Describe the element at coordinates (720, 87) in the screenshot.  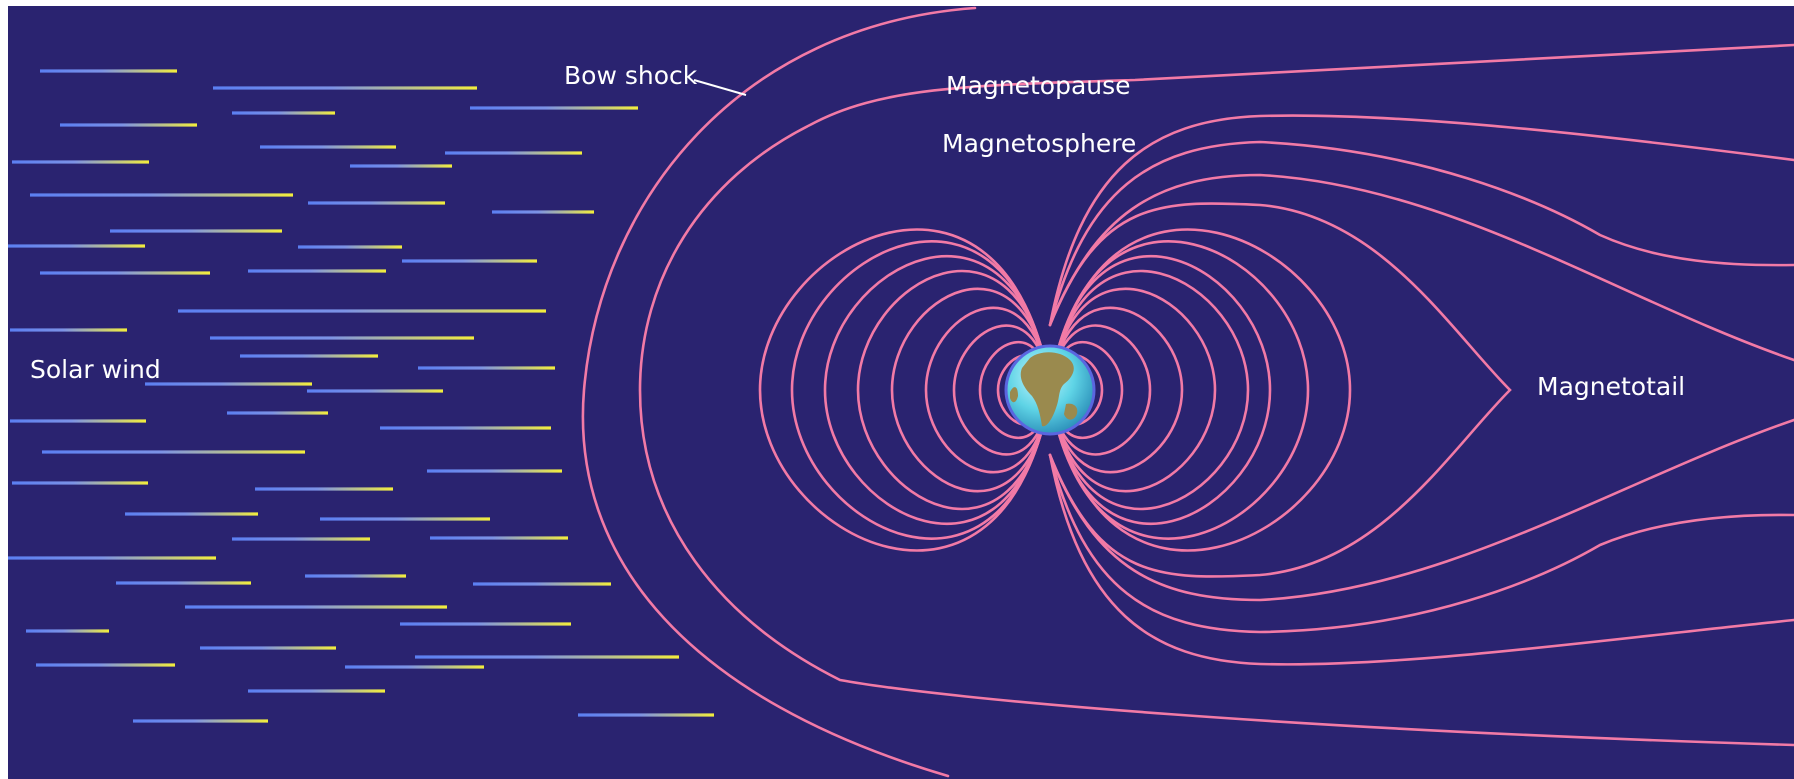
I see `bow-shock-leader` at that location.